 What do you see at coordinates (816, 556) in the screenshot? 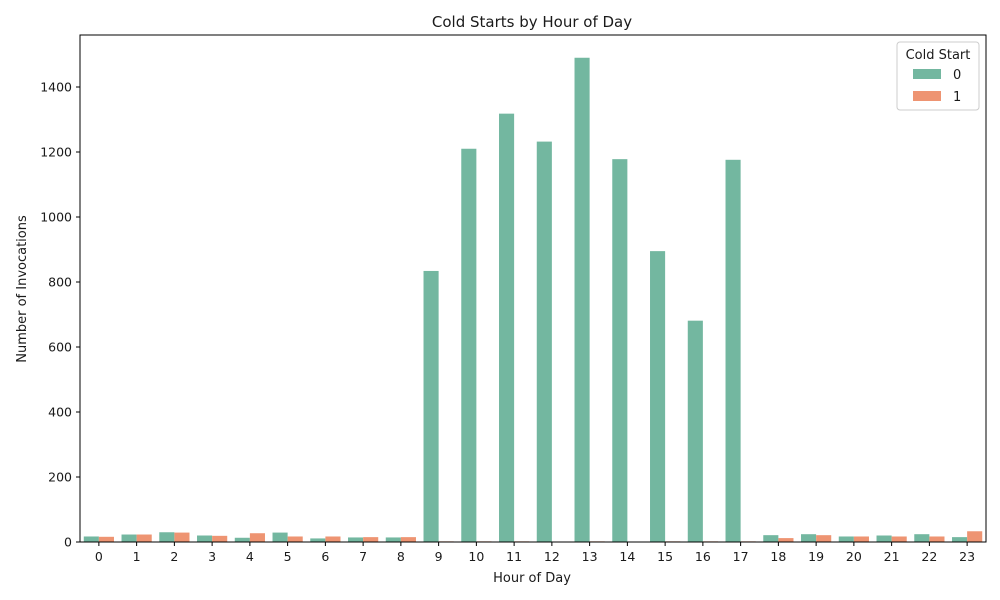
I see `x-tick-label: 19` at bounding box center [816, 556].